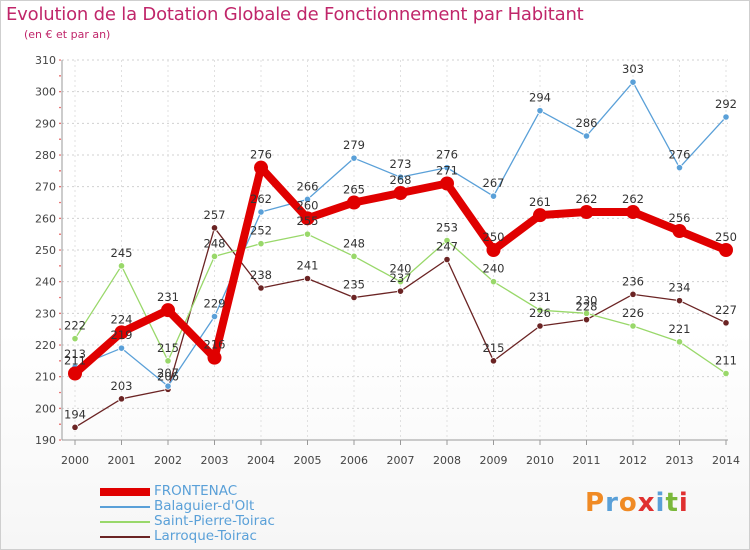 The height and width of the screenshot is (550, 750). What do you see at coordinates (494, 460) in the screenshot?
I see `x-tick-label: 2009` at bounding box center [494, 460].